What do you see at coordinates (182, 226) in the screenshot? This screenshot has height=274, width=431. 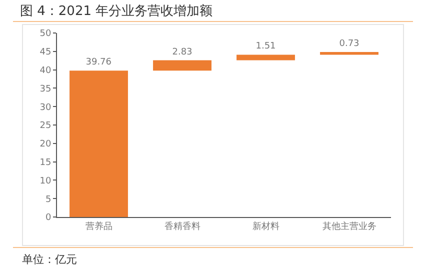 I see `x-tick-label: 香精香料` at bounding box center [182, 226].